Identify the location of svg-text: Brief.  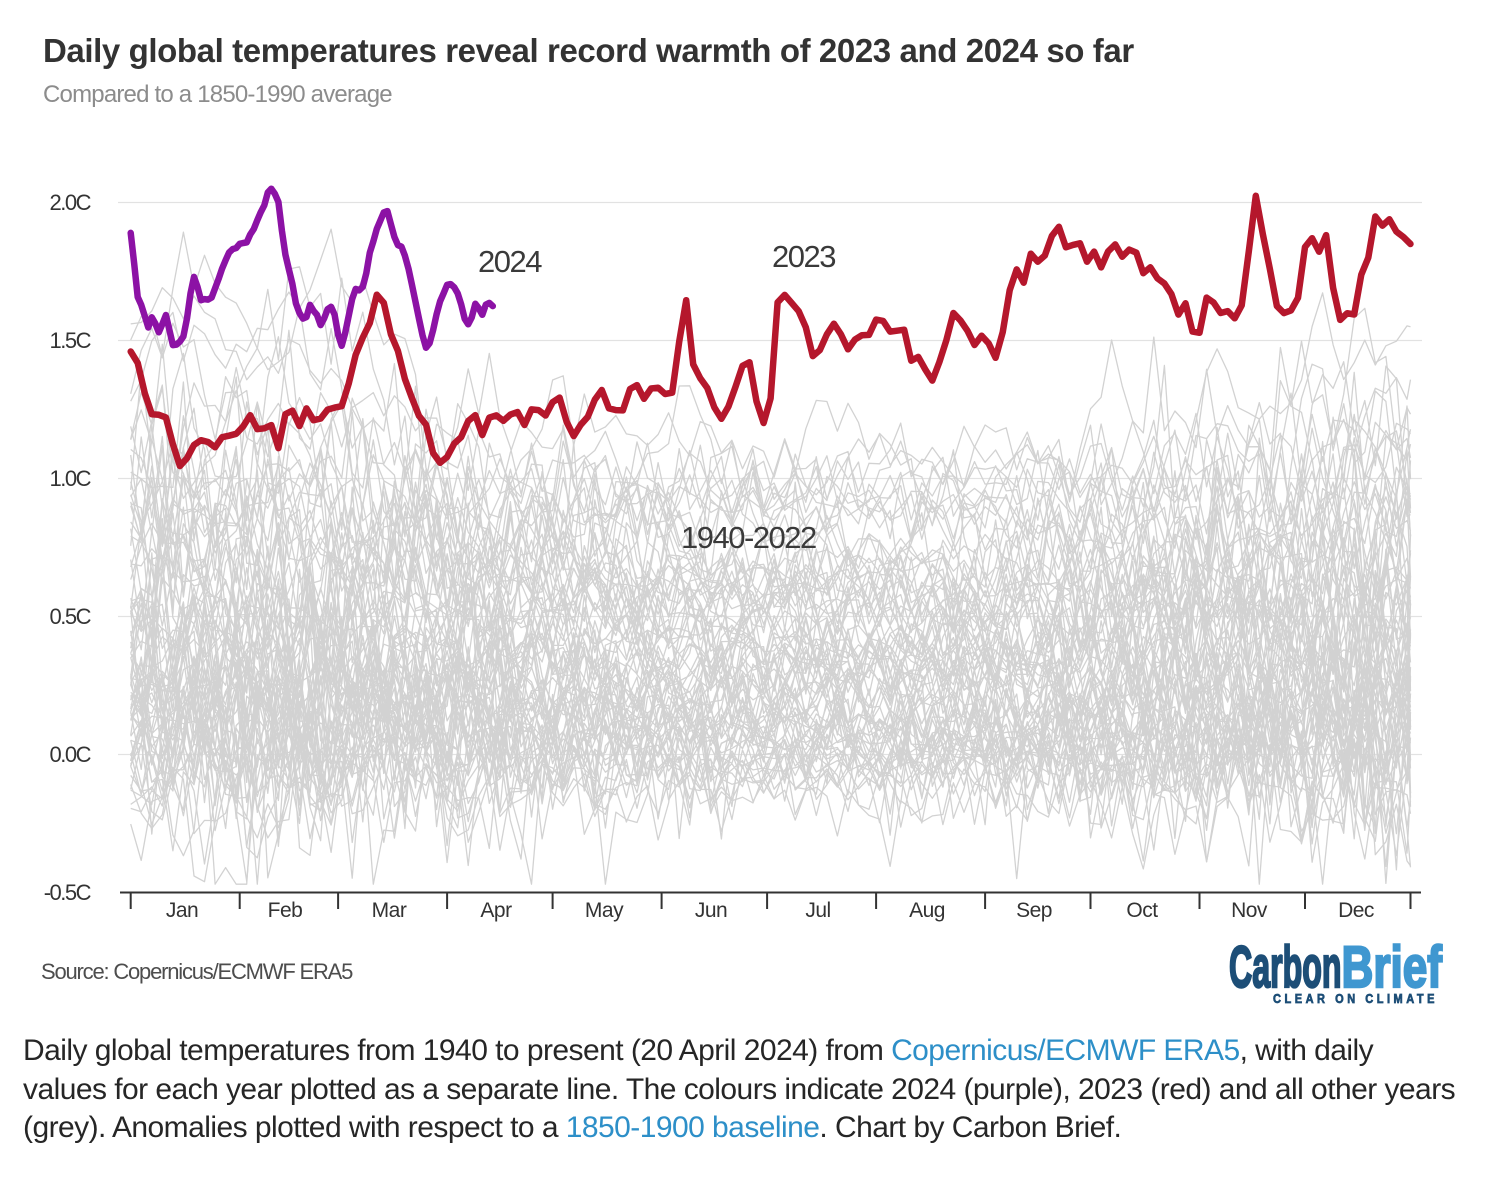
(1392, 967).